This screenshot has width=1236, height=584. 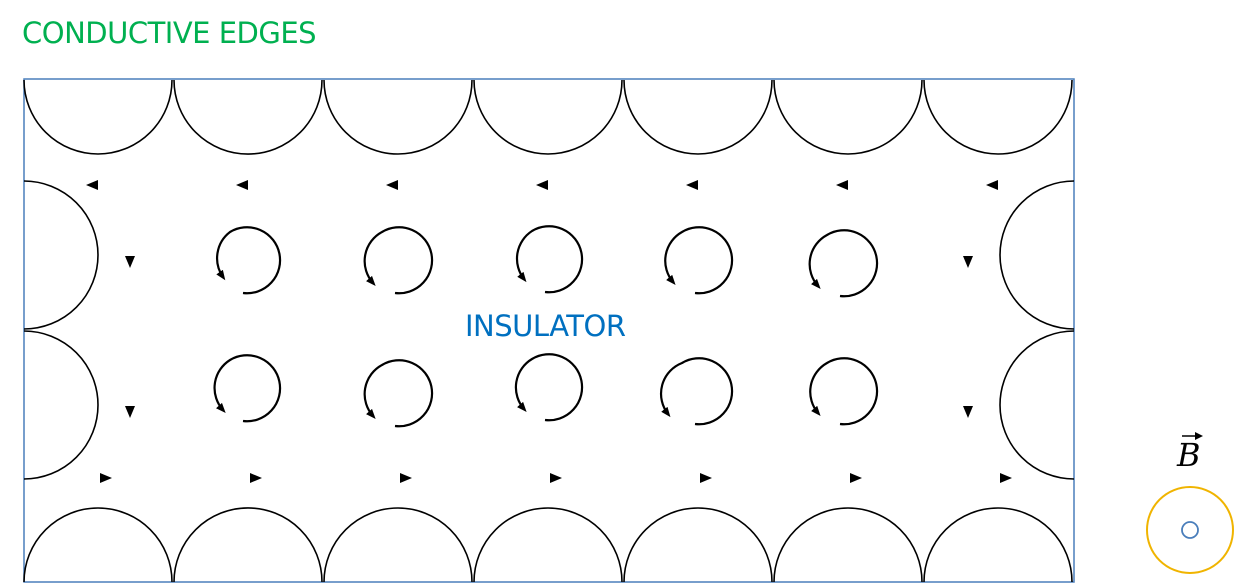 I want to click on bottom-edge-orbits, so click(x=548, y=545).